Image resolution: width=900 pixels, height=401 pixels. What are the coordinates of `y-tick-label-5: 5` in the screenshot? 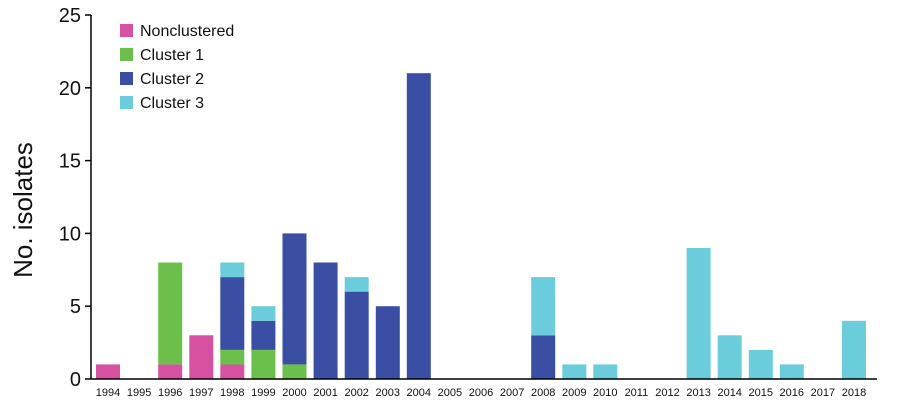 It's located at (75, 307).